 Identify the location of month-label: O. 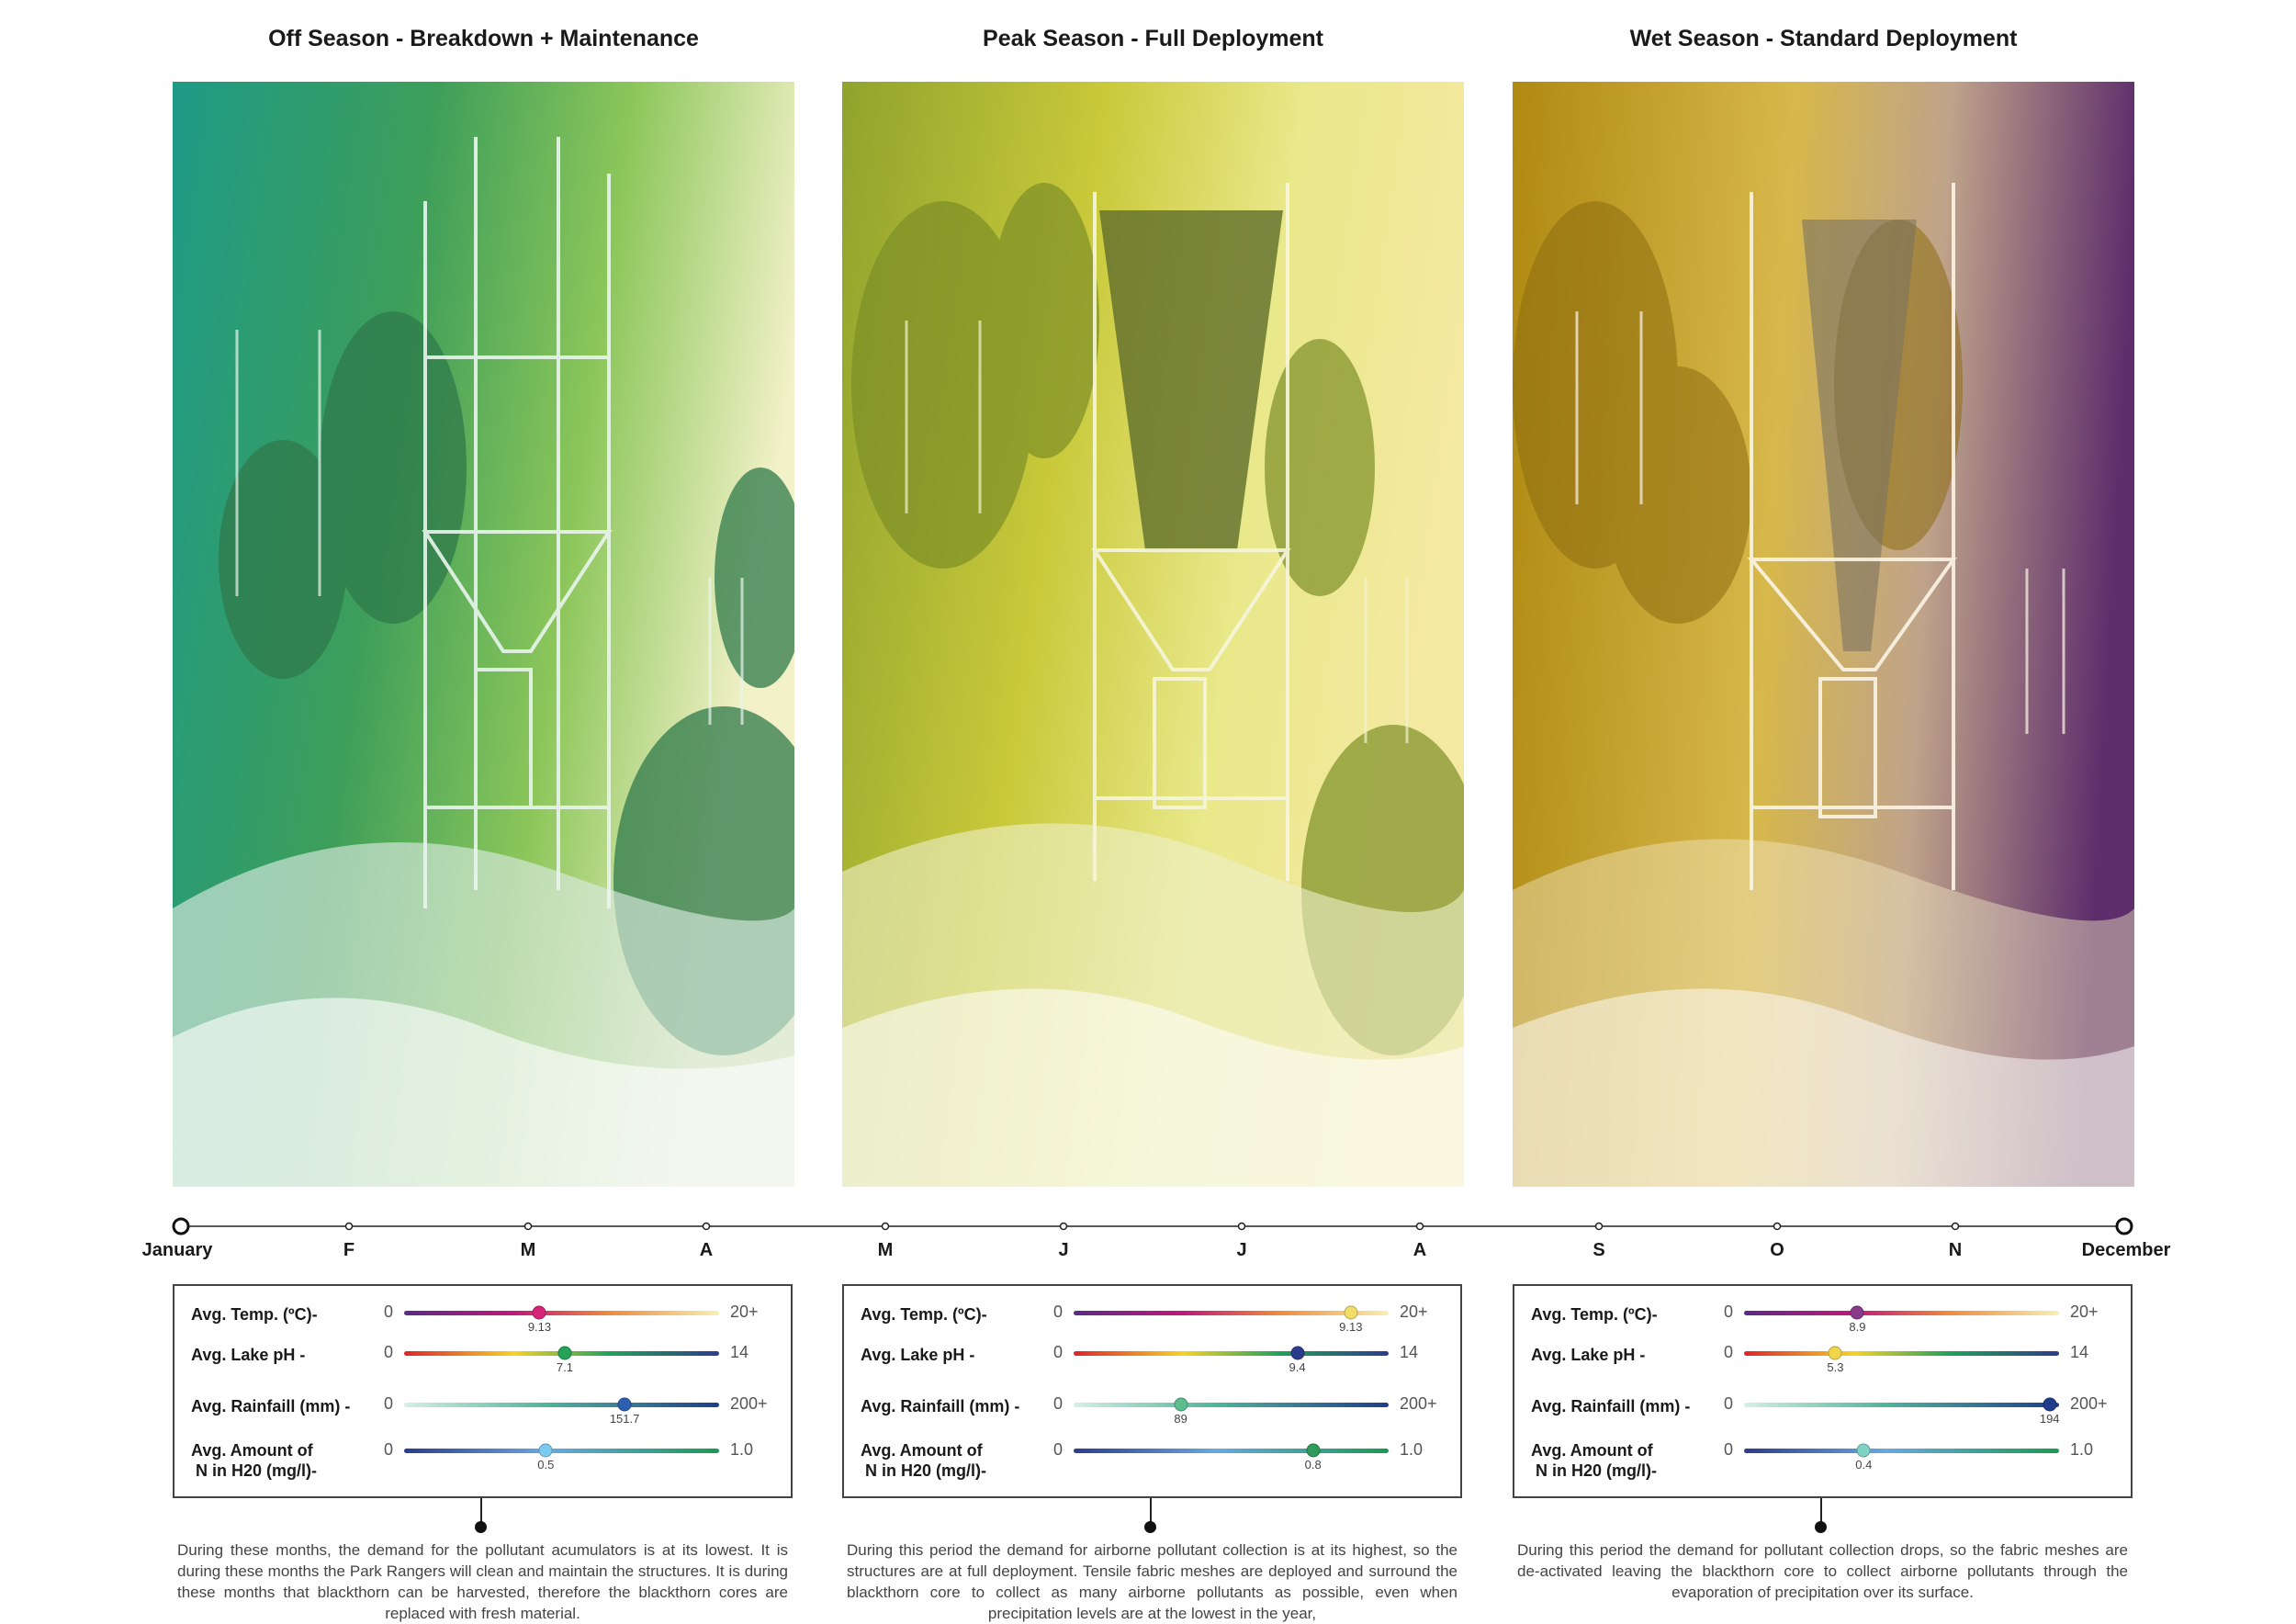
(1777, 1250).